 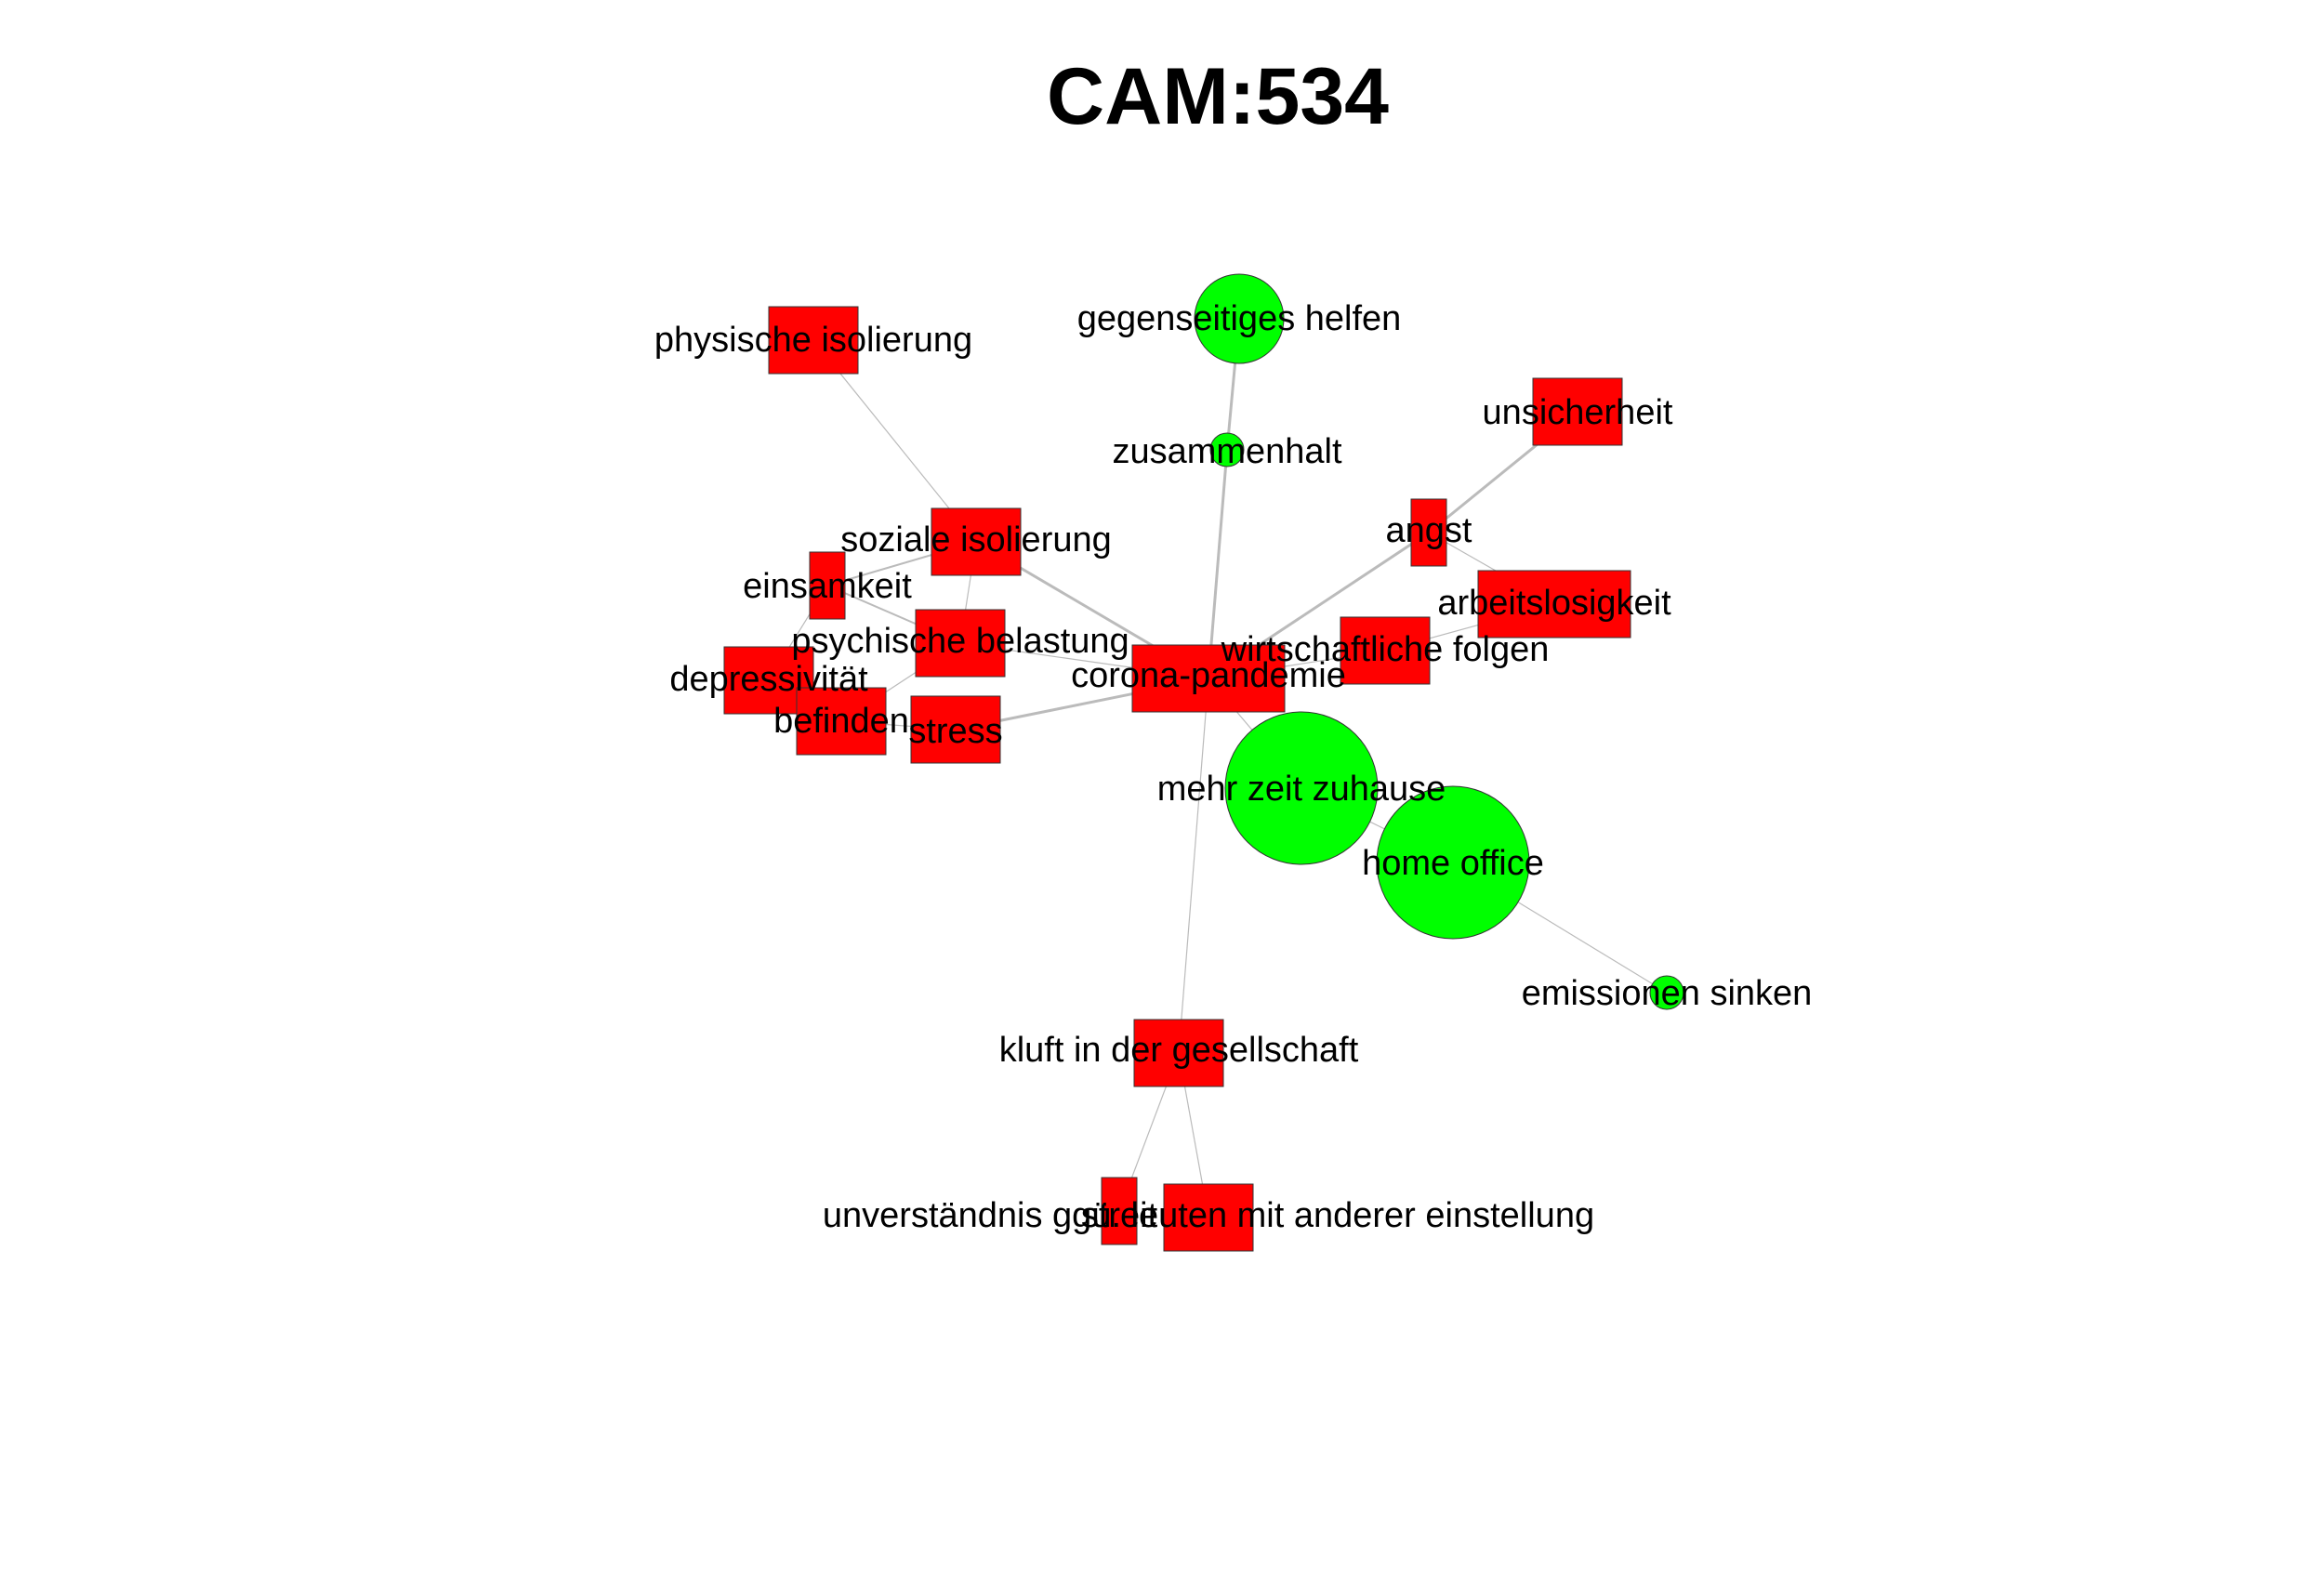 I want to click on node-label-physische_isolierung: physische isolierung, so click(x=813, y=340).